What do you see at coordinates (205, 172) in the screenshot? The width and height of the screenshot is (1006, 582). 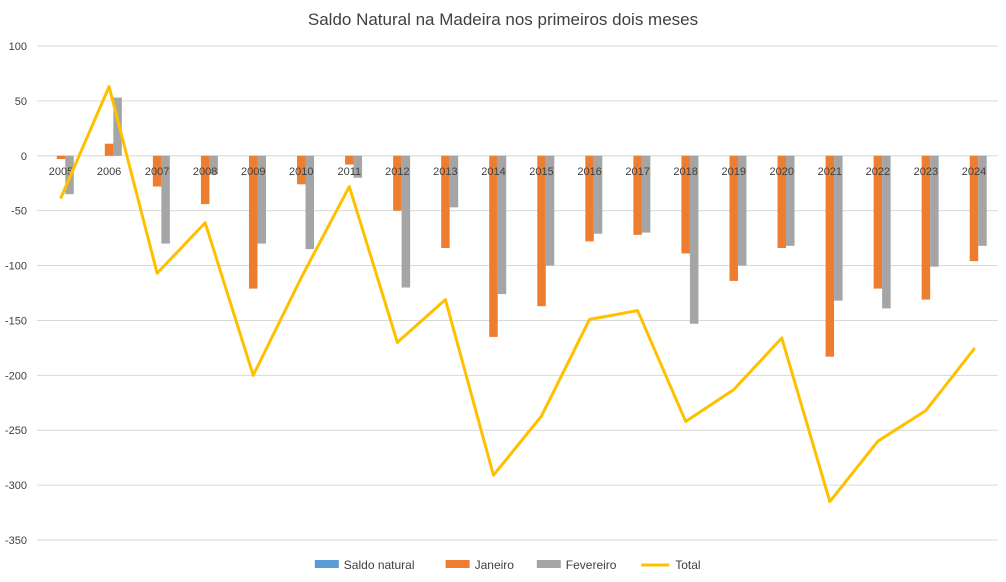 I see `x-tick-label: 2008` at bounding box center [205, 172].